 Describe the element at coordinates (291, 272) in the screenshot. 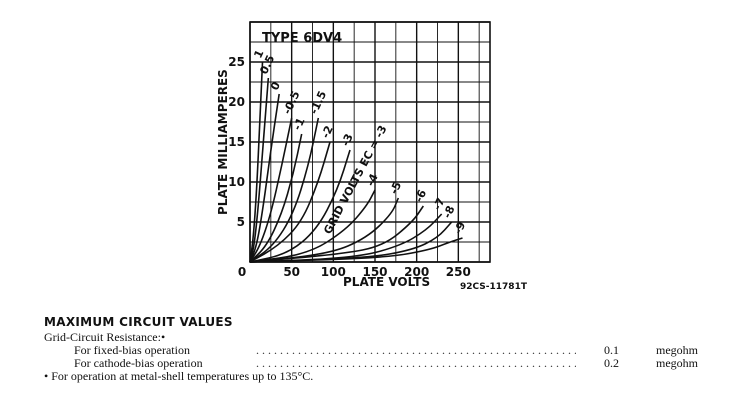

I see `x-tick-label: 50` at that location.